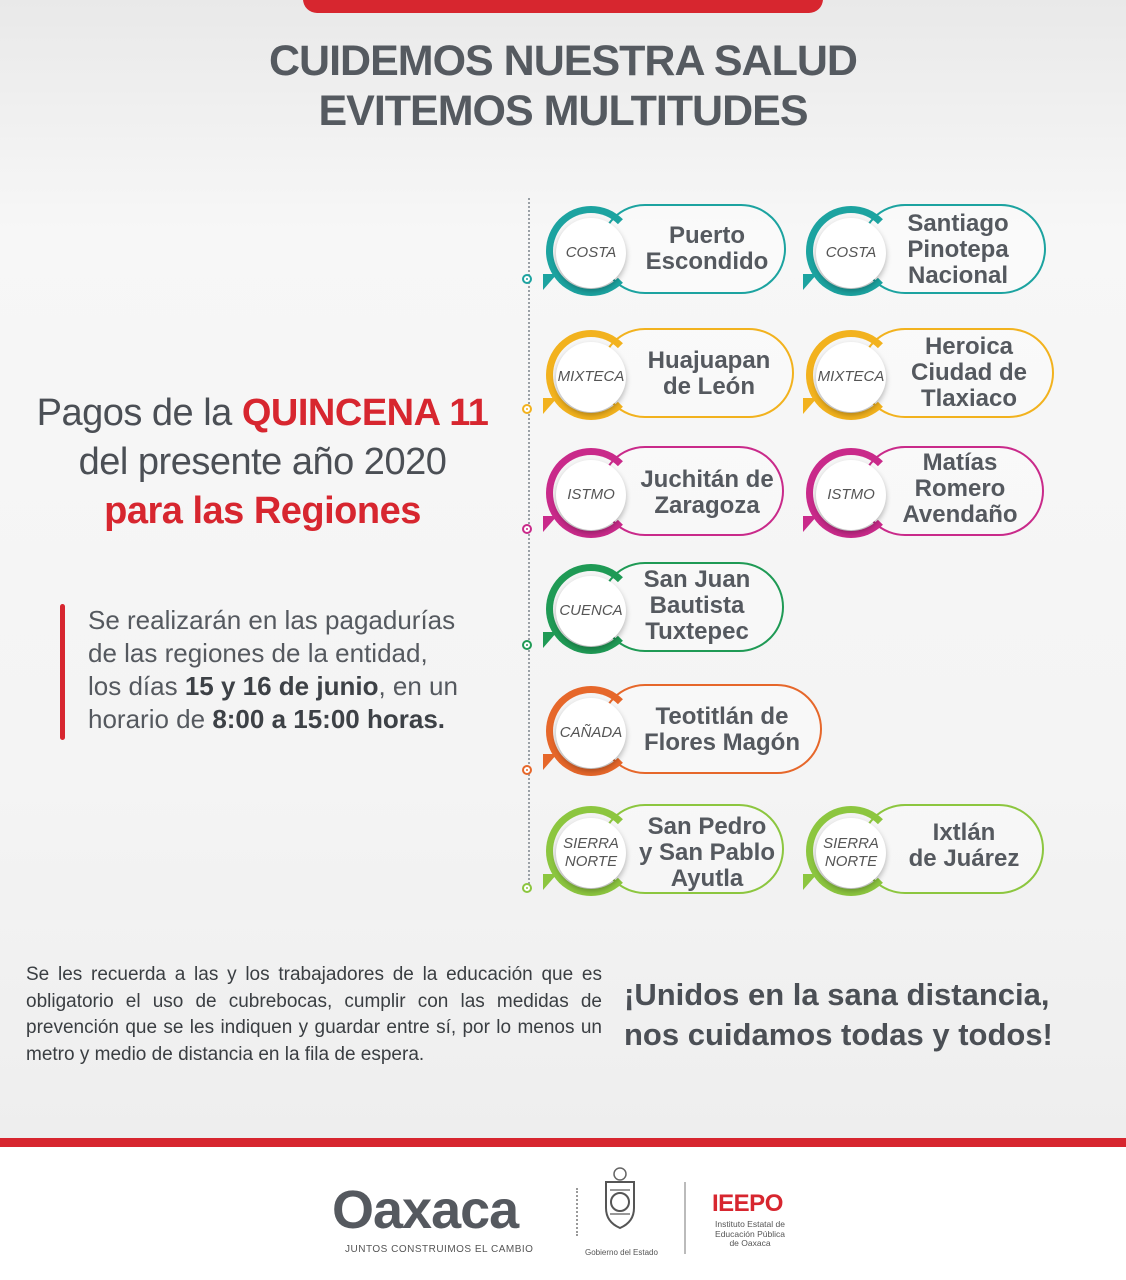 This screenshot has width=1126, height=1280. I want to click on city-ixtlan: Ixtlán de Juárez, so click(964, 845).